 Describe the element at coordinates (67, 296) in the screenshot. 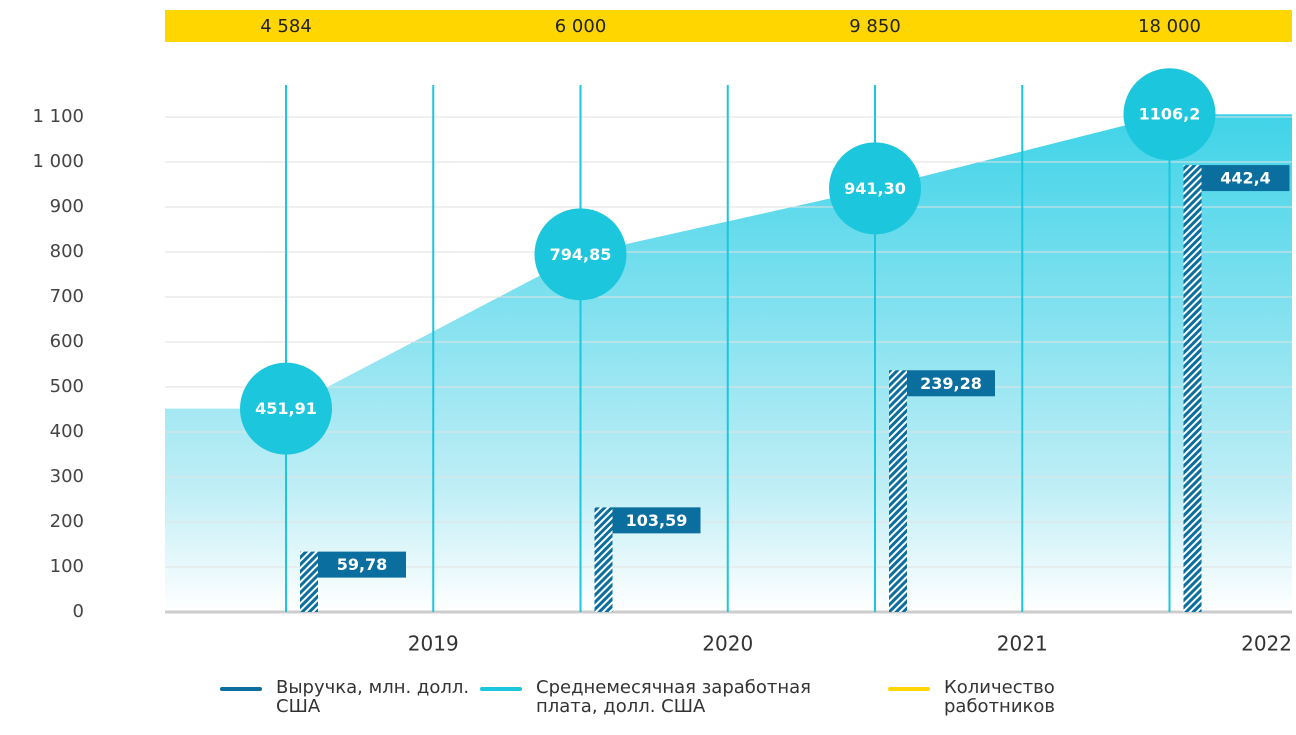

I see `y-tick-label: 700` at that location.